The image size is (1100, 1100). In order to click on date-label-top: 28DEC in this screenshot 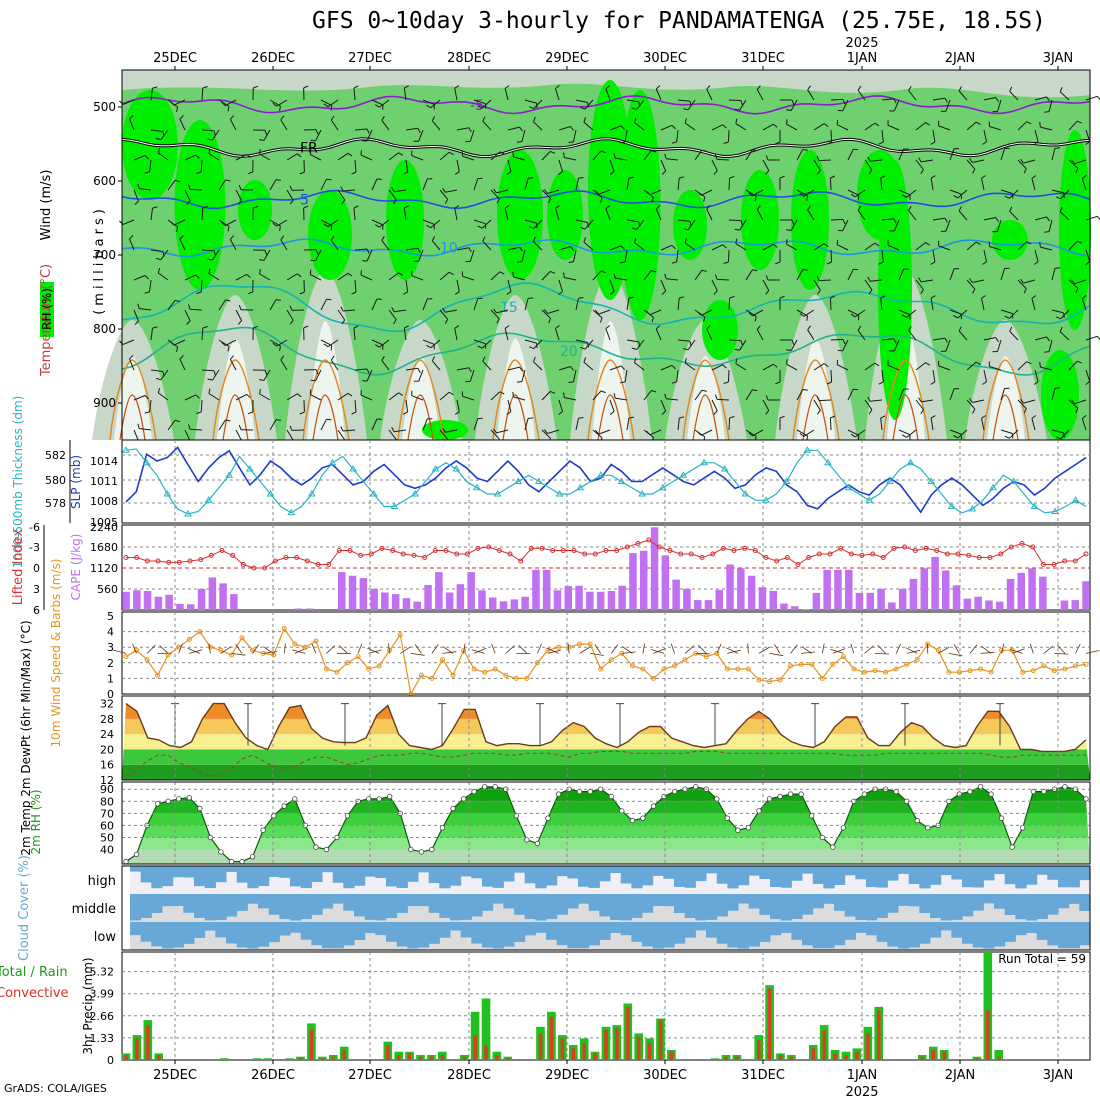, I will do `click(469, 58)`.